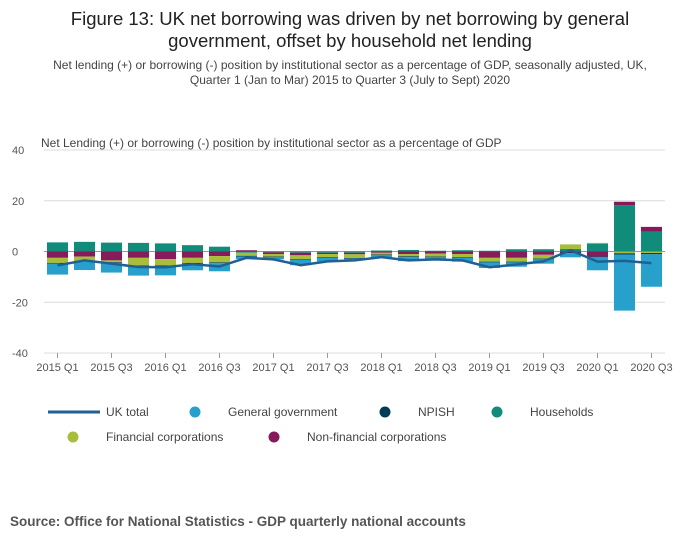 This screenshot has width=700, height=549. What do you see at coordinates (543, 368) in the screenshot?
I see `x-tick-label: 2019 Q3` at bounding box center [543, 368].